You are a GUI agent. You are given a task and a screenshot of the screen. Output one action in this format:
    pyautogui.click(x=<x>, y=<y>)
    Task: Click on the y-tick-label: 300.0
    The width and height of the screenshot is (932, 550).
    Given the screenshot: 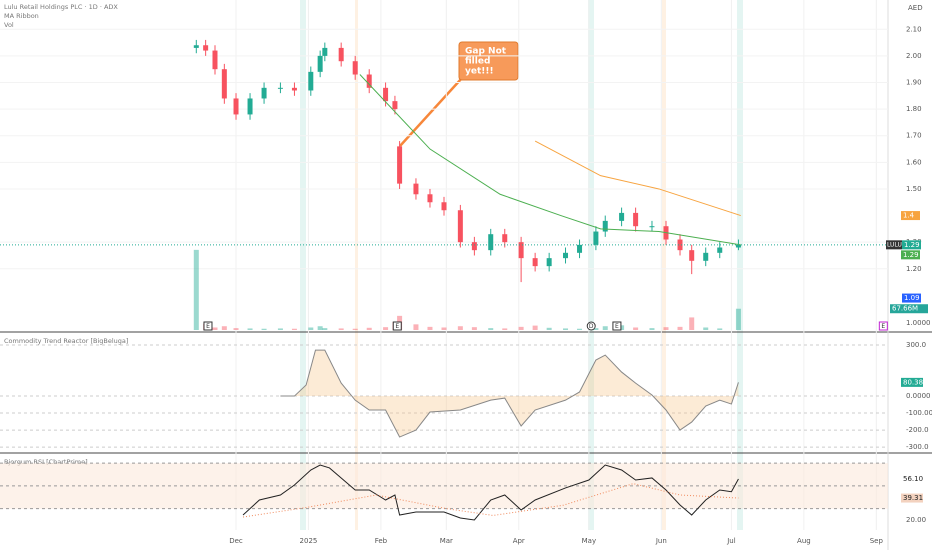 What is the action you would take?
    pyautogui.click(x=916, y=345)
    